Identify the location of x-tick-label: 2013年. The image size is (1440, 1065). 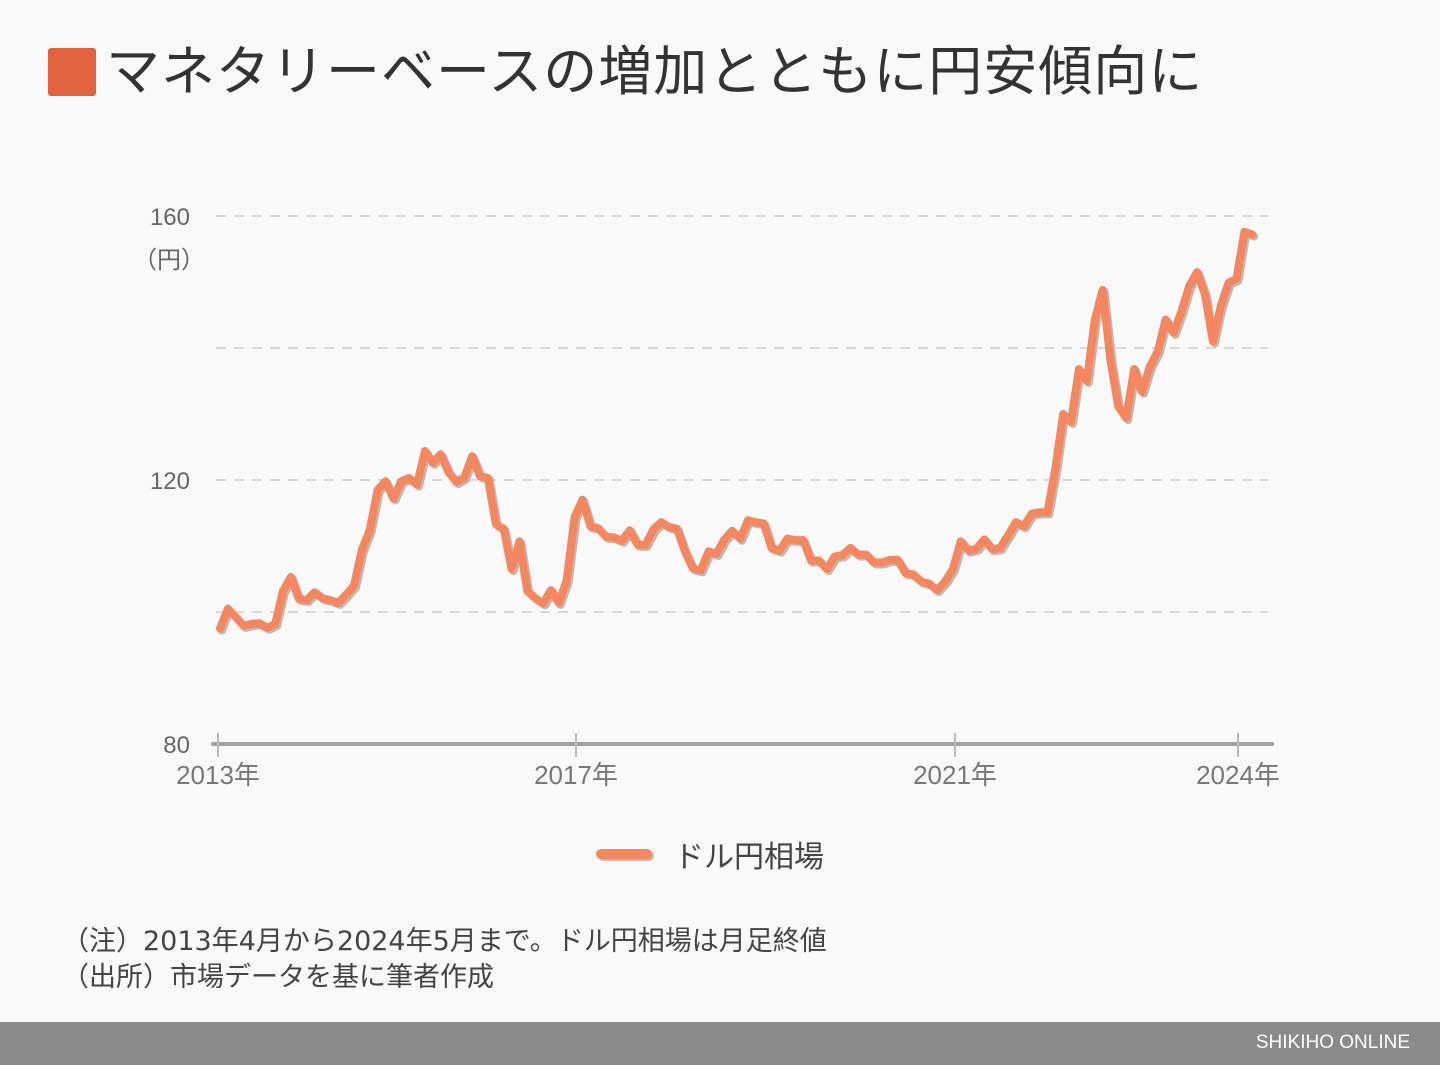
(218, 775).